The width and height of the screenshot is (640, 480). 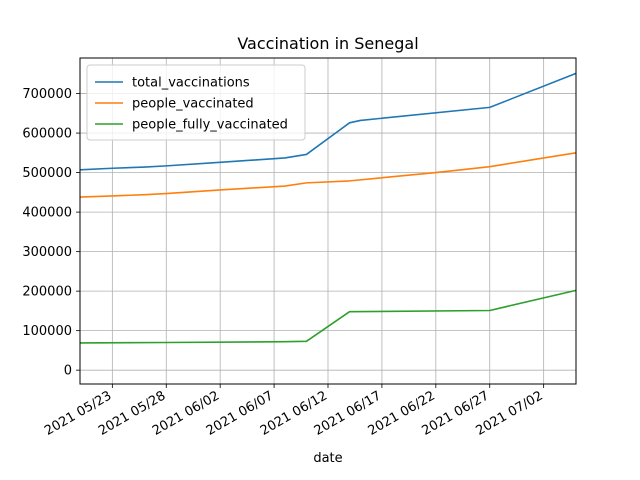 I want to click on legend-label: people_fully_vaccinated, so click(x=210, y=125).